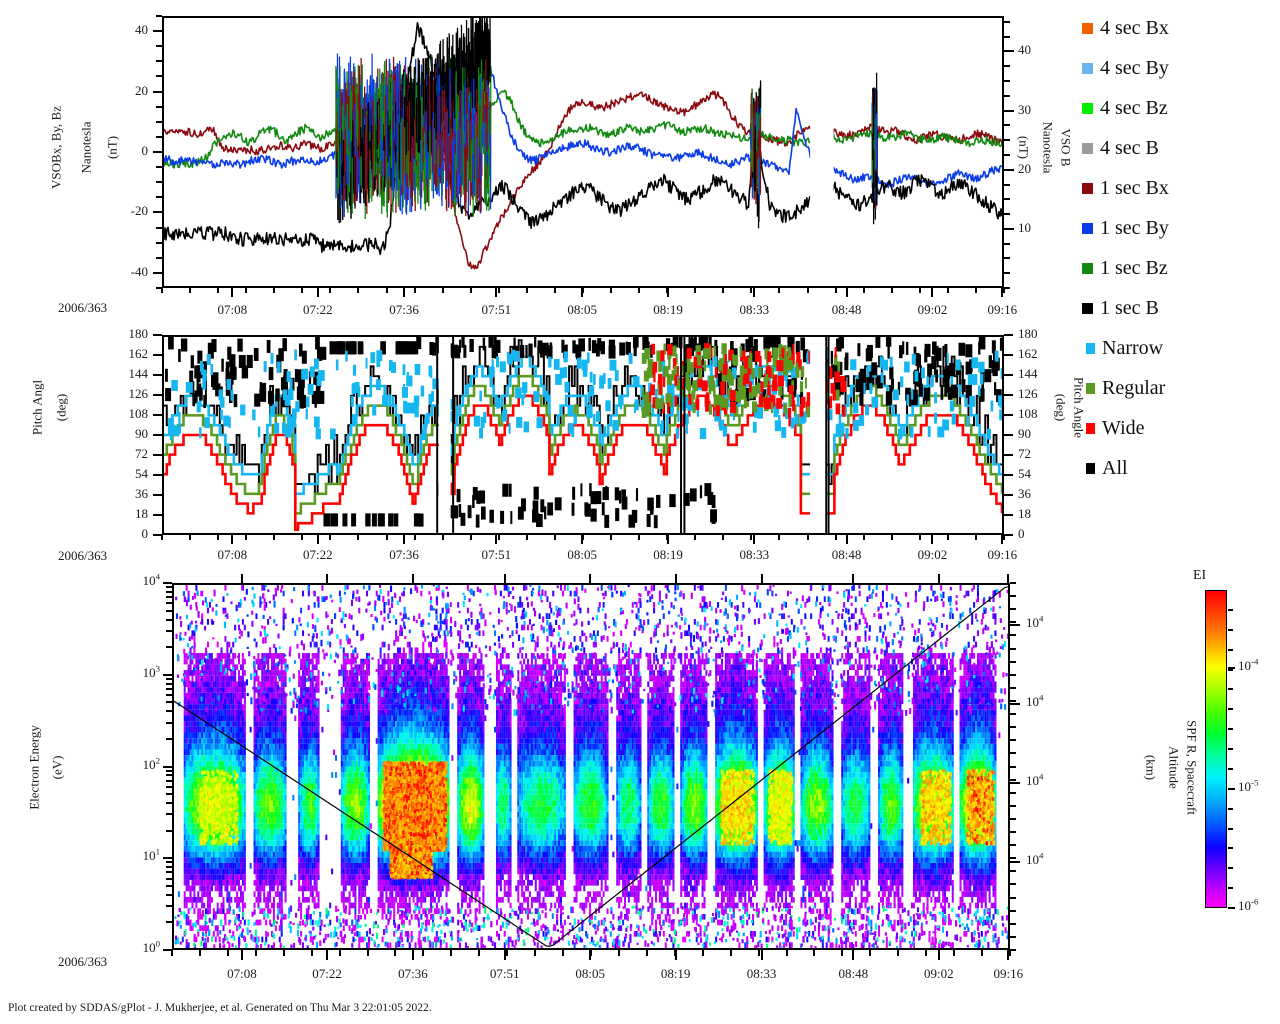  I want to click on panel1-right-tick: 20, so click(1033, 169).